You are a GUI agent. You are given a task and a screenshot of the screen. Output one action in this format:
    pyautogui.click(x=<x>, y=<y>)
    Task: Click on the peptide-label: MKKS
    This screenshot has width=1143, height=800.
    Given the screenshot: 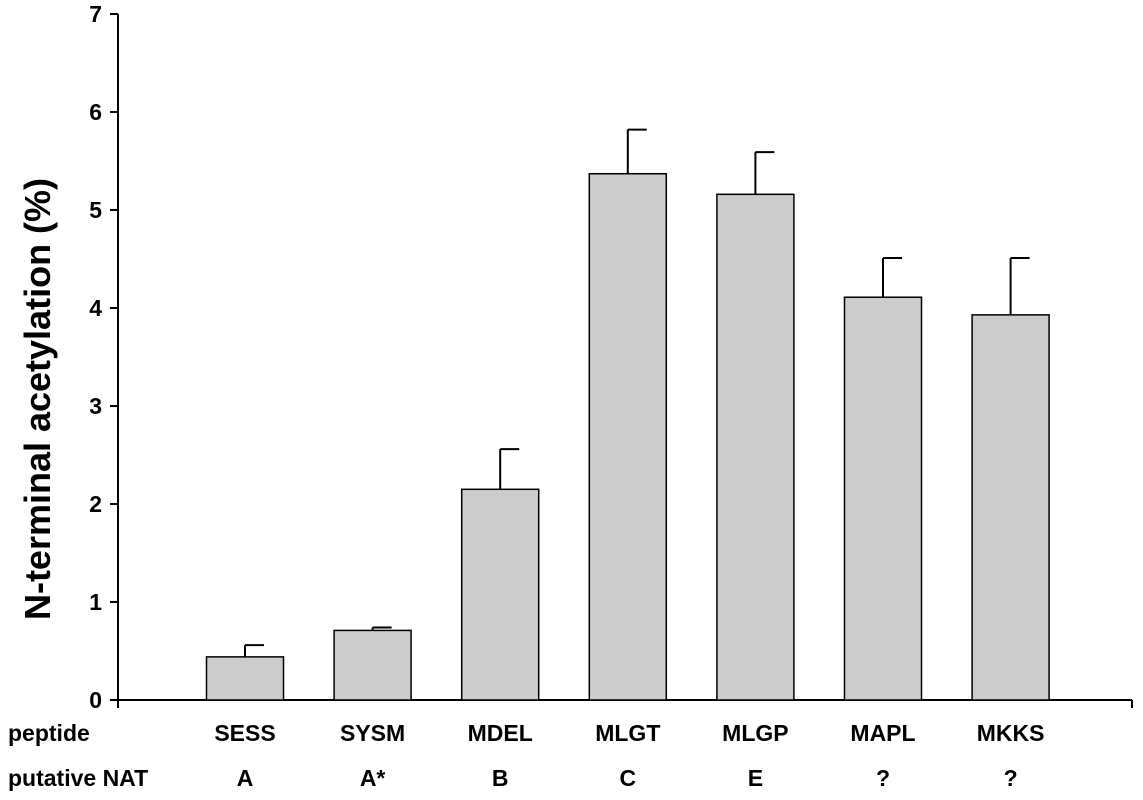 What is the action you would take?
    pyautogui.click(x=1011, y=733)
    